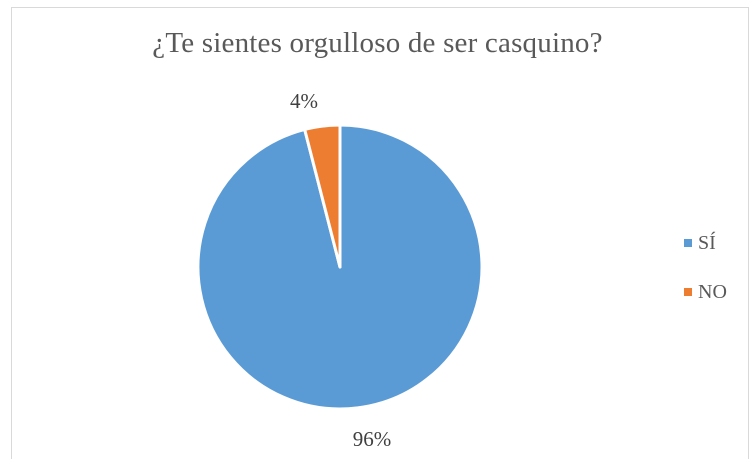  I want to click on legend: SÍ NO, so click(705, 279).